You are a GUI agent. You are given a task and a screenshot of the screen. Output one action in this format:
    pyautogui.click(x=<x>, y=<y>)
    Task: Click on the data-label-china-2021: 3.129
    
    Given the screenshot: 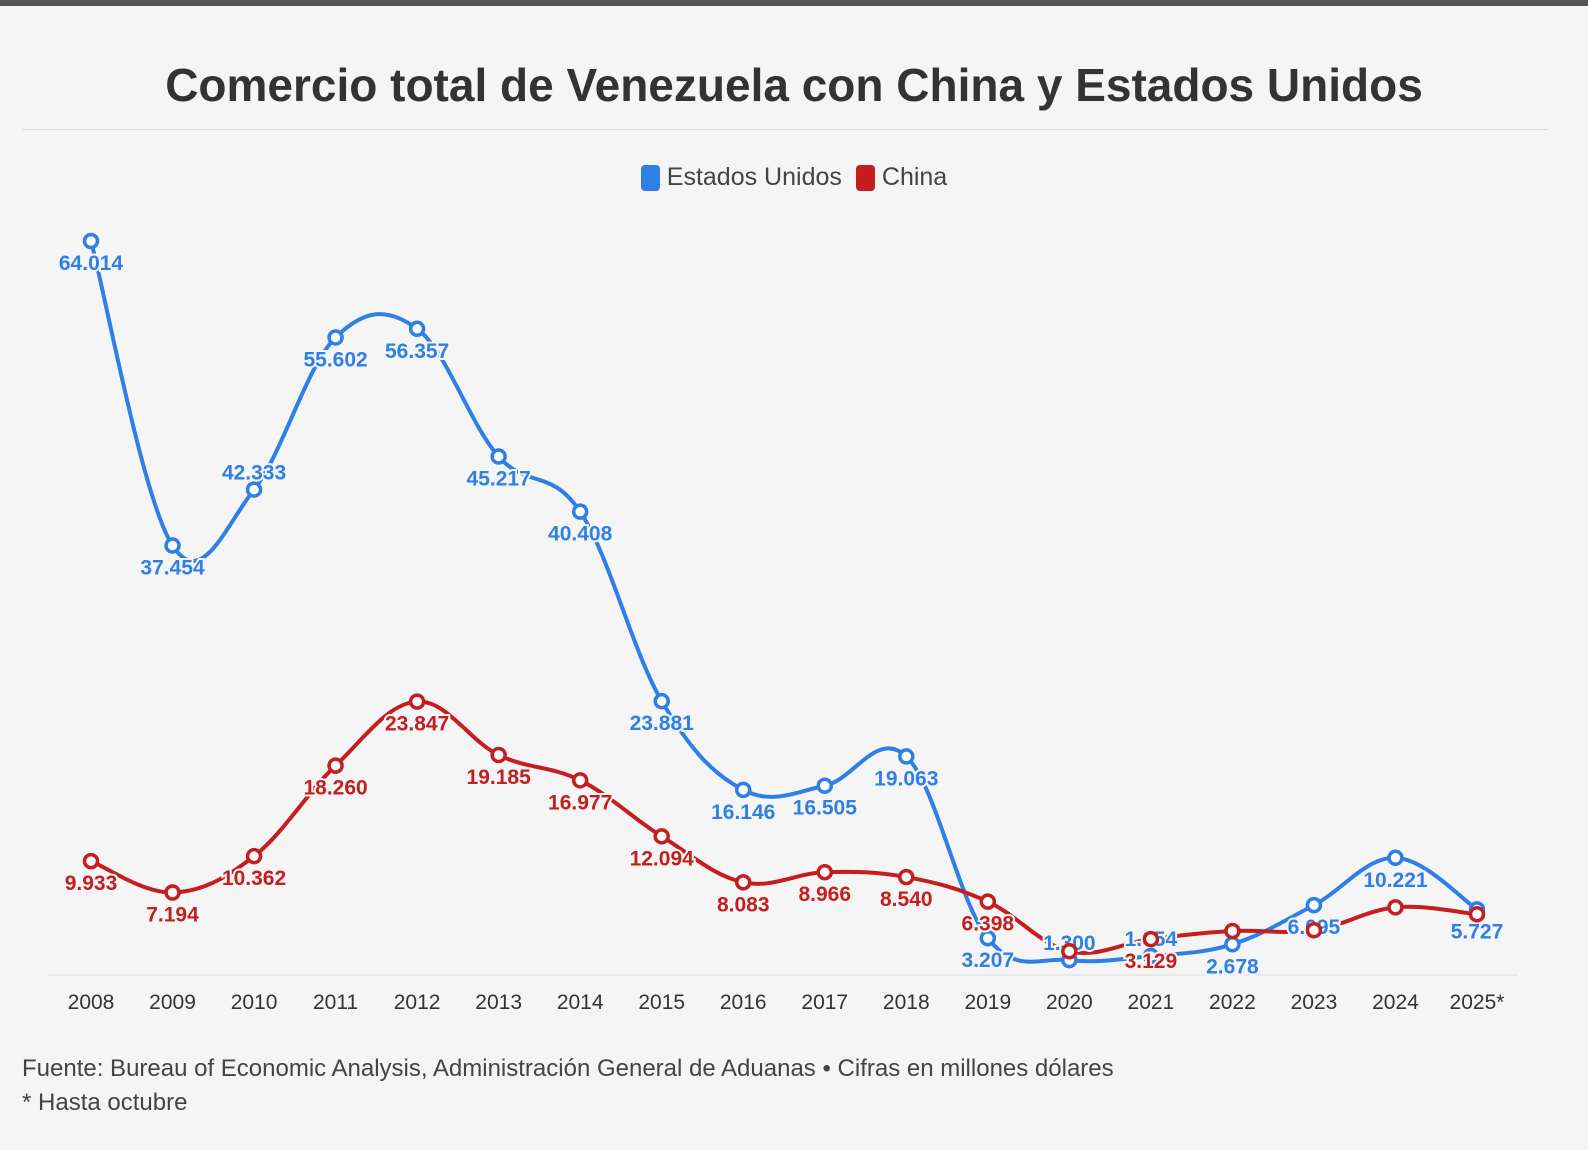 What is the action you would take?
    pyautogui.click(x=1151, y=961)
    